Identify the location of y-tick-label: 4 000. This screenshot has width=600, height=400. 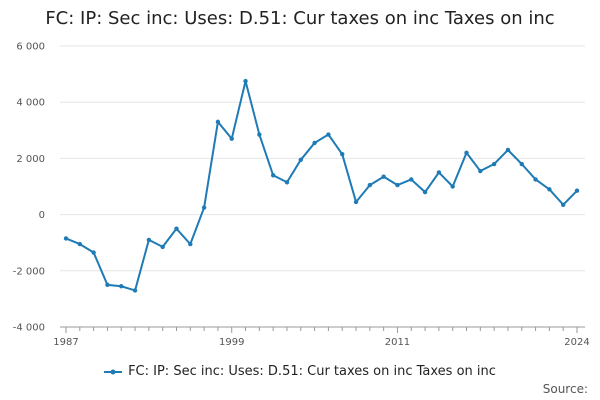
(30, 103).